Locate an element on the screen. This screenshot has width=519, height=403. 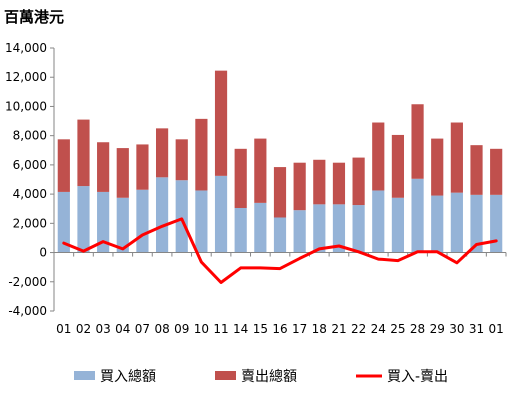
x-tick-label-22: 01 is located at coordinates (496, 329).